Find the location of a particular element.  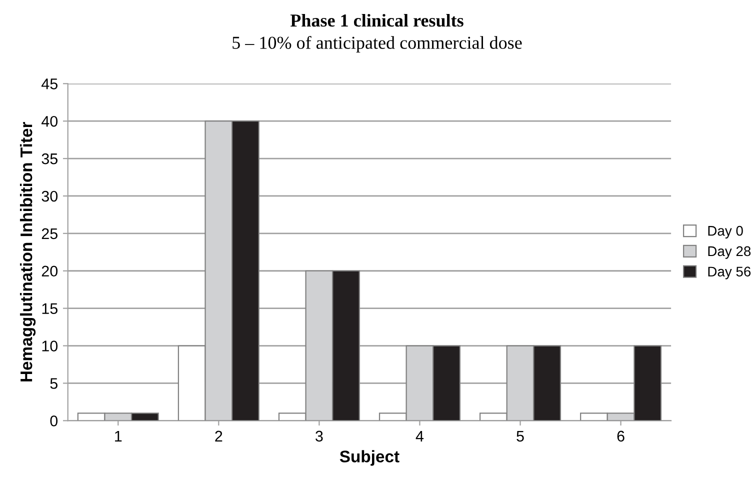

legend-label: Day 56 is located at coordinates (729, 273).